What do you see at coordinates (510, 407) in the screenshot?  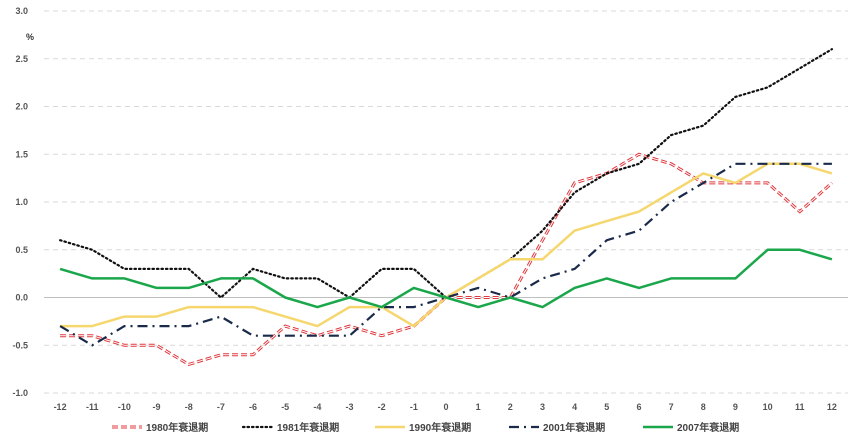 I see `x-tick-label: 2` at bounding box center [510, 407].